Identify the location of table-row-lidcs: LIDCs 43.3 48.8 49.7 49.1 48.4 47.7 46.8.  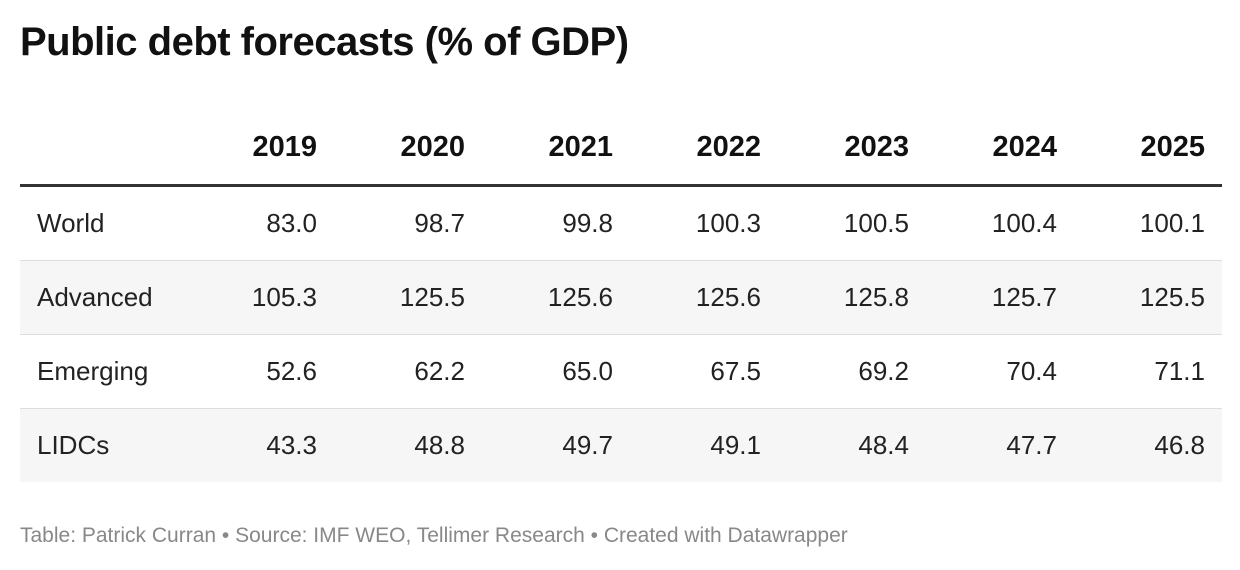
(621, 445).